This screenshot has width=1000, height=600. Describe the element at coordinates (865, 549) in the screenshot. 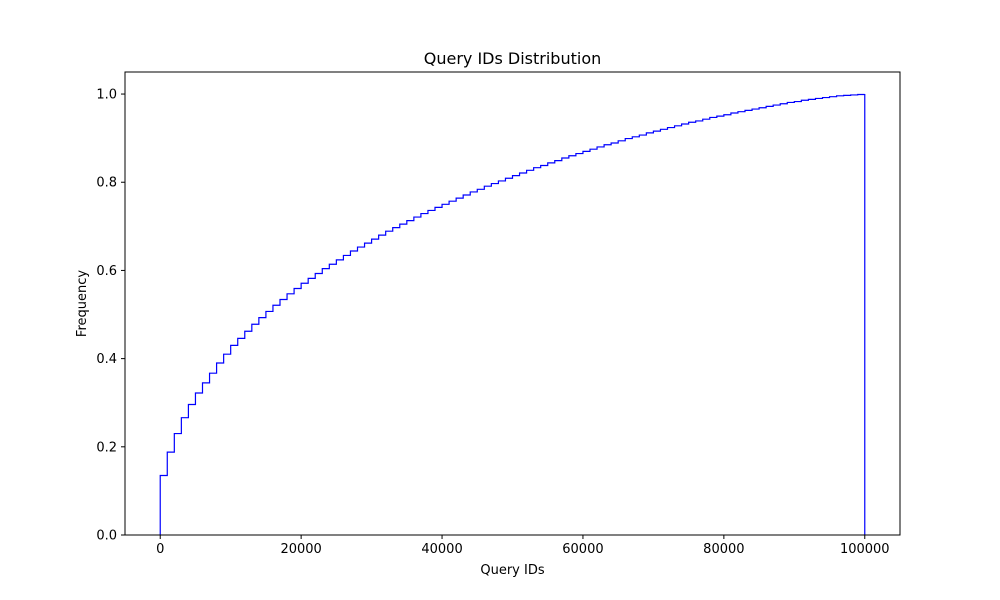

I see `x-tick-label: 100000` at that location.